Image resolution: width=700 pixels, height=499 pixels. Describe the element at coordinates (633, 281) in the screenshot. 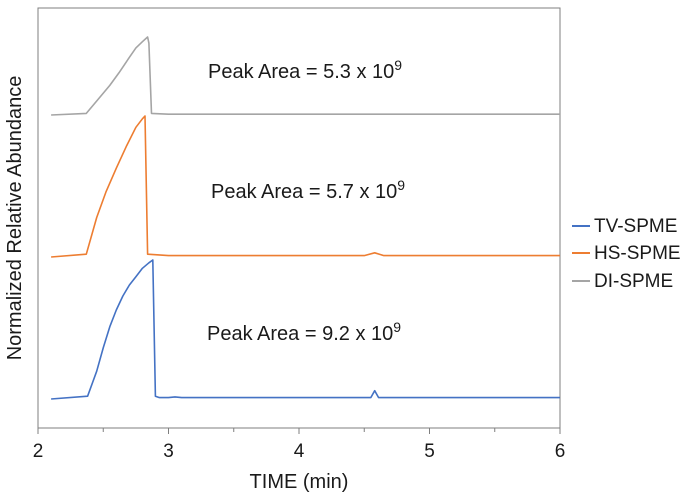

I see `legend-label-di-spme: DI-SPME` at that location.